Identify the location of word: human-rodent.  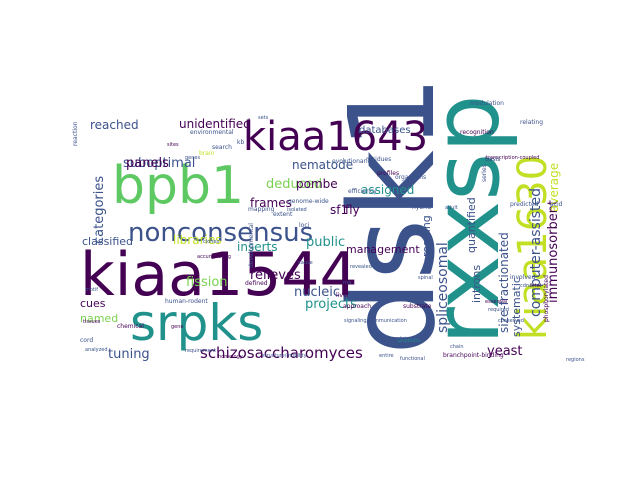
(186, 301).